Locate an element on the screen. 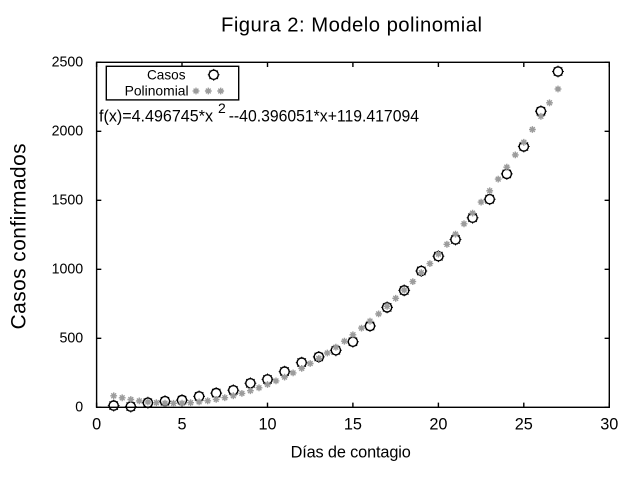  svg-text: f(x)=4.496745*x is located at coordinates (156, 115).